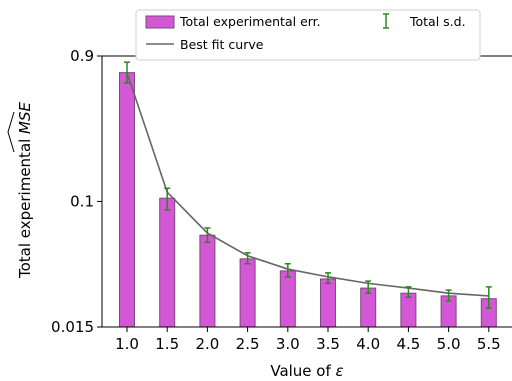 This screenshot has width=512, height=381. I want to click on x-axis-symbol: ε, so click(340, 371).